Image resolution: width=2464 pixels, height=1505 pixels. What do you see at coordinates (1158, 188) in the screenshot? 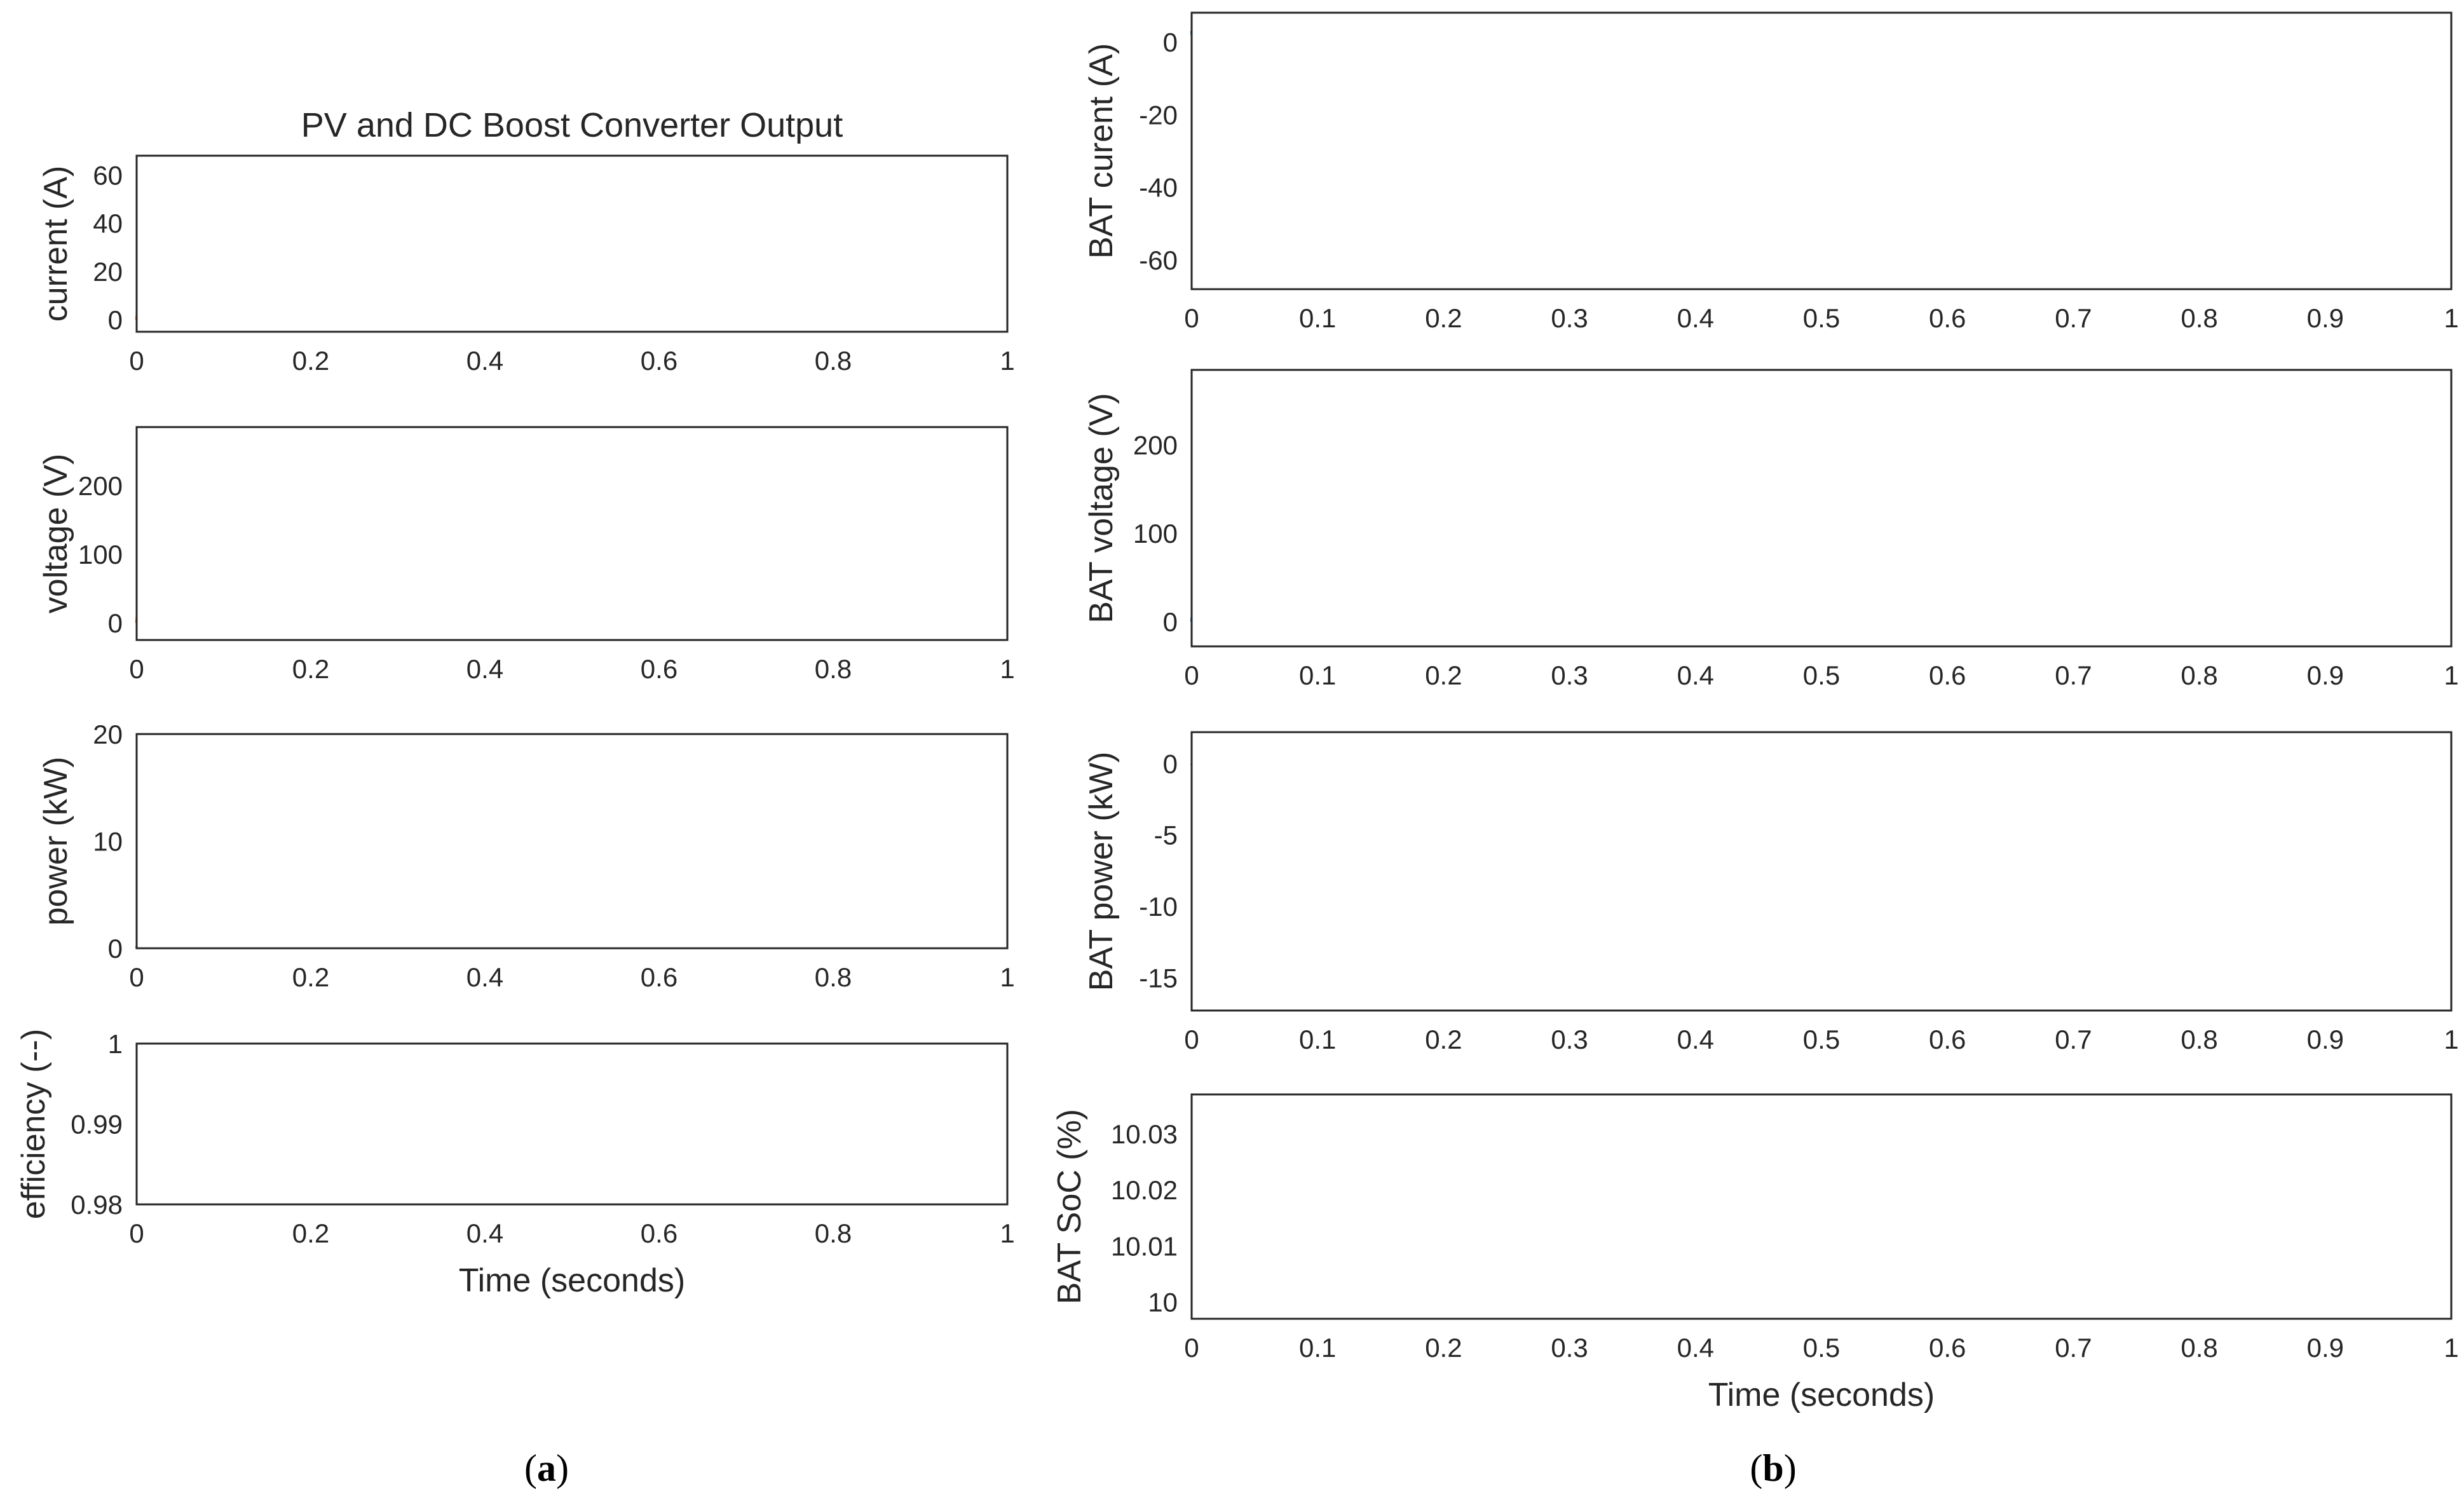
I see `y-tick-label: -40` at bounding box center [1158, 188].